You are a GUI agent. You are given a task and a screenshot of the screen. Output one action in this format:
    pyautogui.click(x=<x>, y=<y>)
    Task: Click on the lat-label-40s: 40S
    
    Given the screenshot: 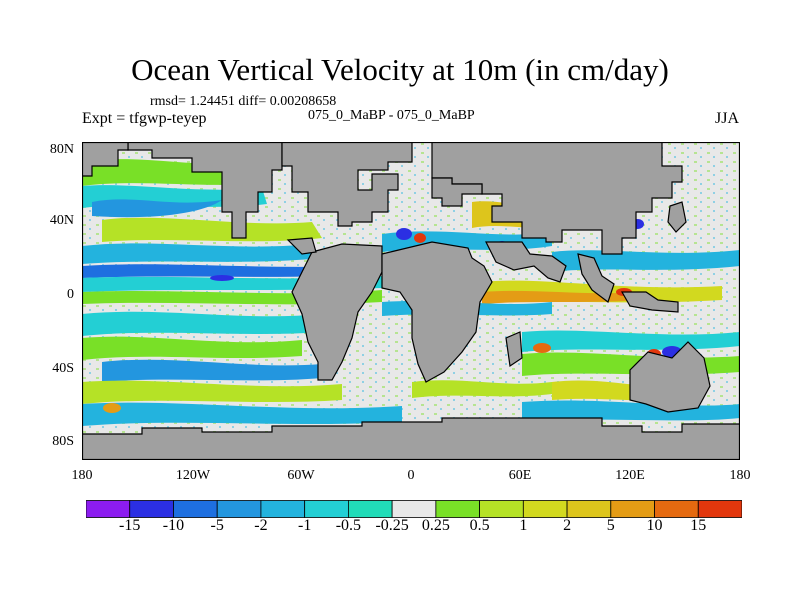 What is the action you would take?
    pyautogui.click(x=63, y=368)
    